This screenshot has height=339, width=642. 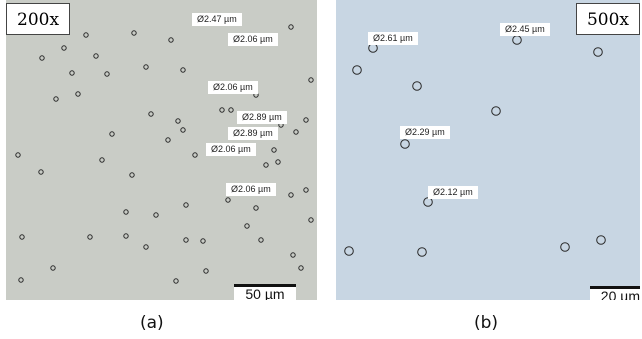 I want to click on measurement-label-a6: Ø2.06 µm, so click(x=231, y=149).